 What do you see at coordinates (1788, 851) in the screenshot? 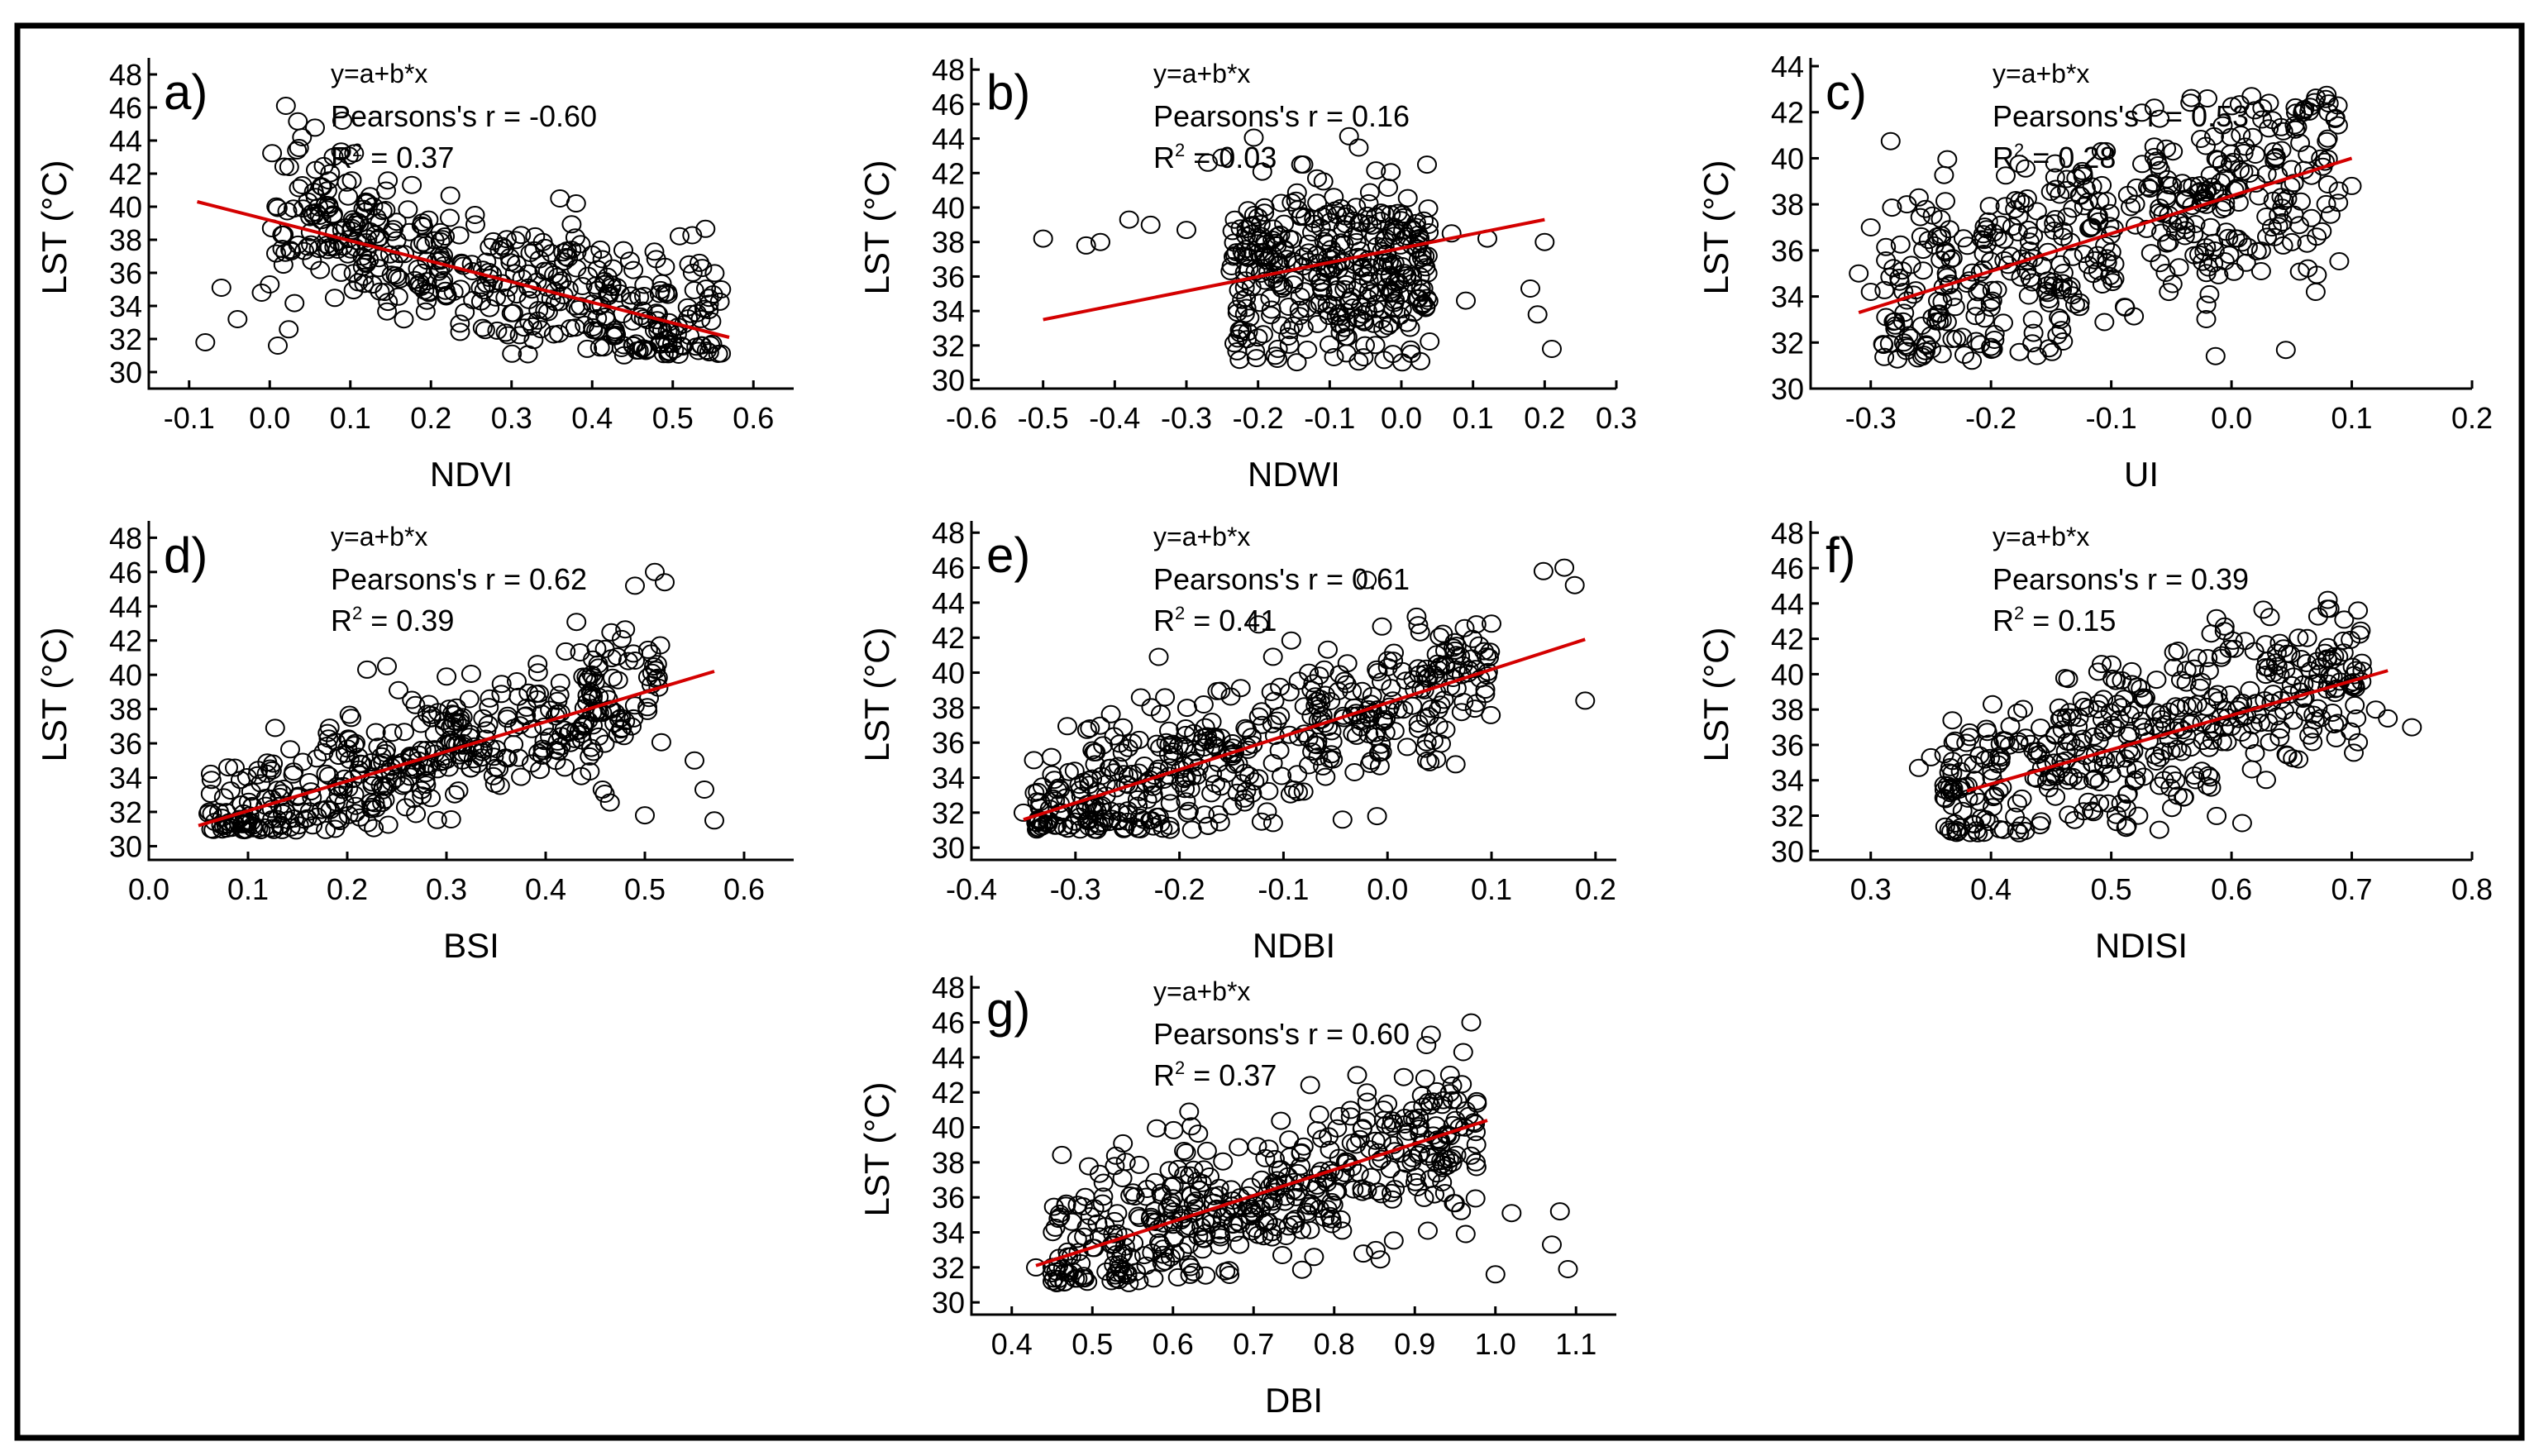
I see `y-tick-label: 30` at bounding box center [1788, 851].